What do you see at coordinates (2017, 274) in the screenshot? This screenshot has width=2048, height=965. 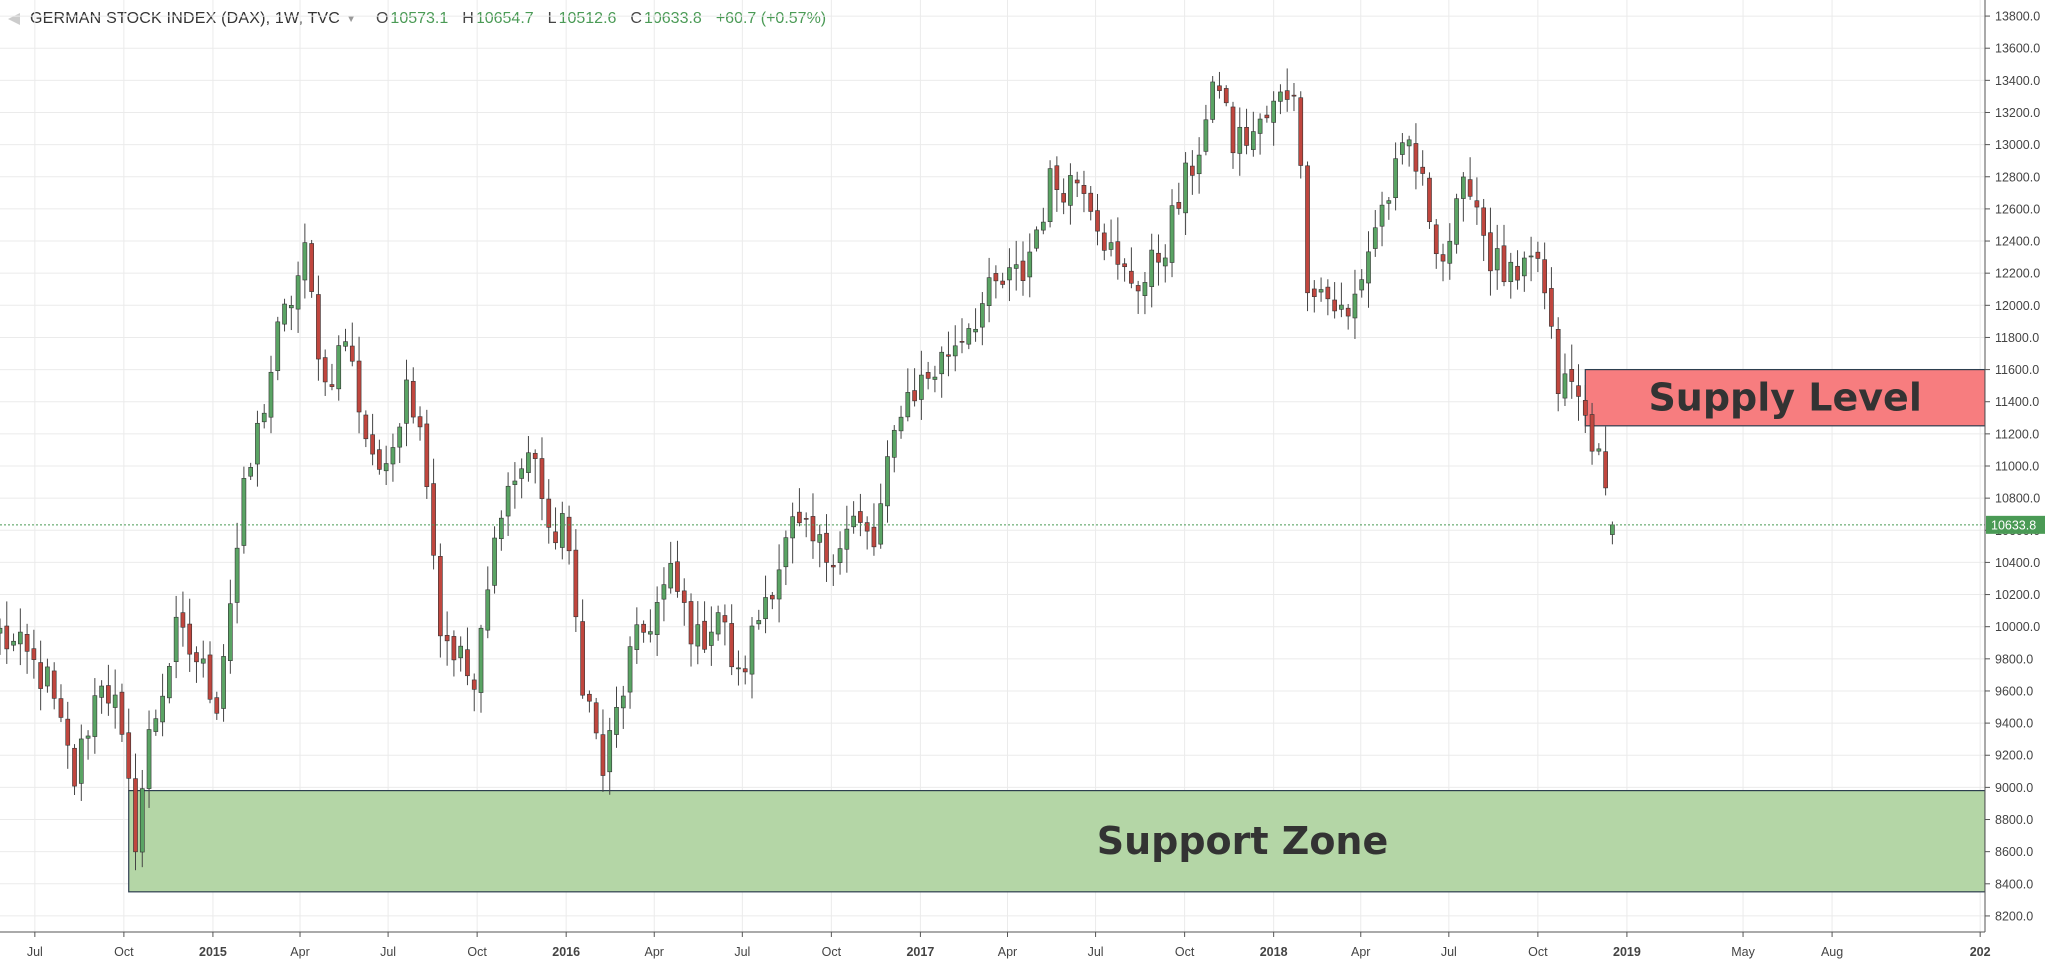 I see `price-tick-label: 12200.0` at bounding box center [2017, 274].